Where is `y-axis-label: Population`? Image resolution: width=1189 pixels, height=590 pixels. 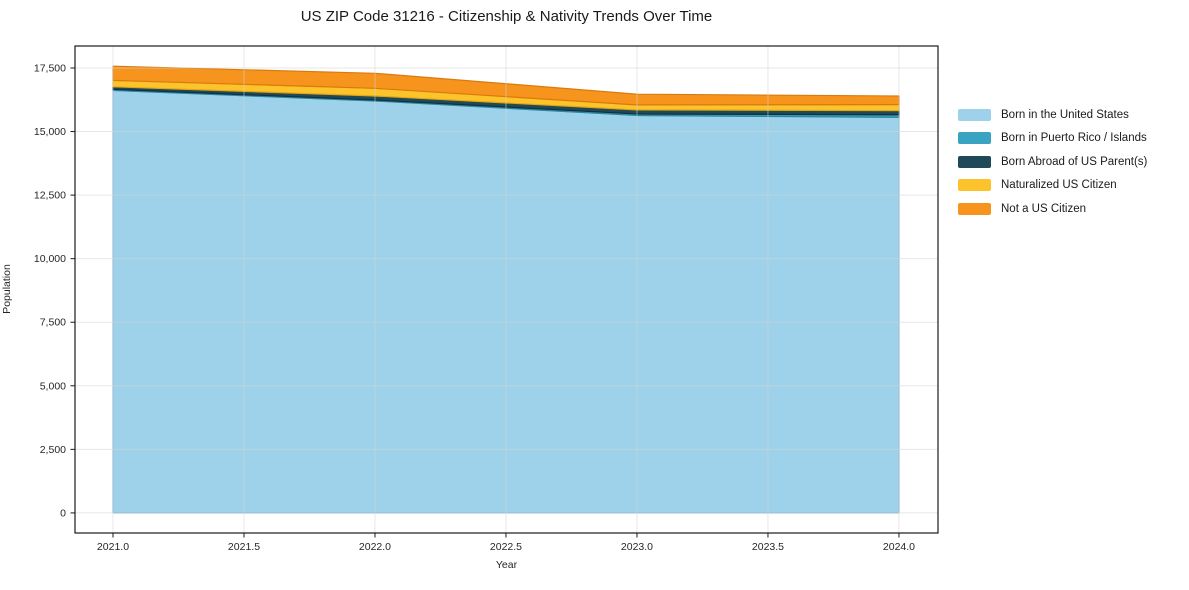
y-axis-label: Population is located at coordinates (7, 289).